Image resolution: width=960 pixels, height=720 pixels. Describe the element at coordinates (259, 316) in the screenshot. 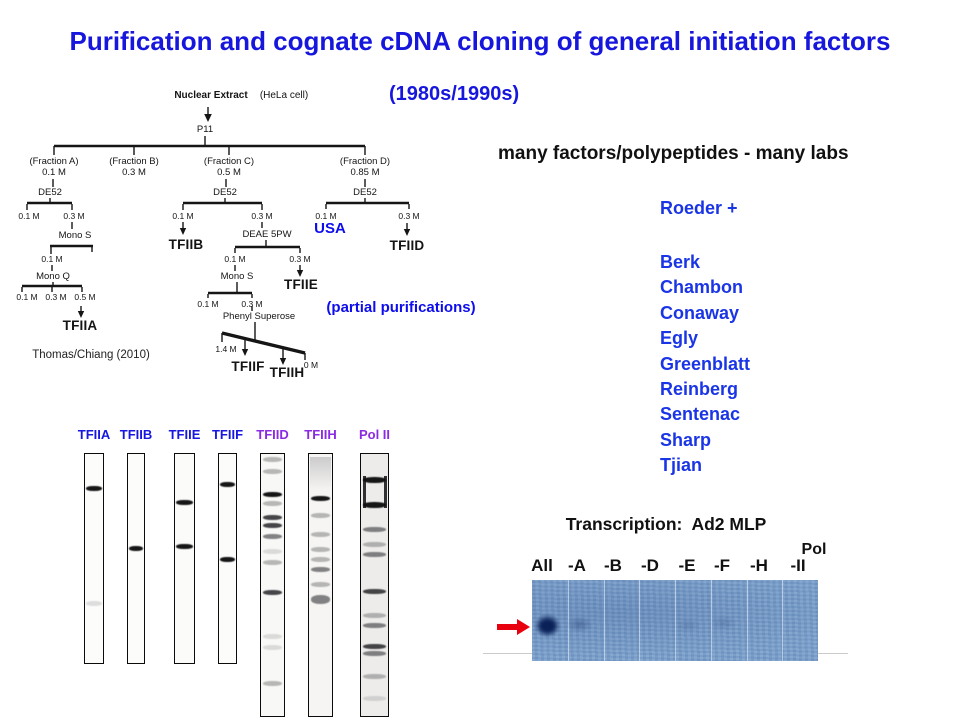

I see `flowchart-label: Phenyl Superose` at that location.